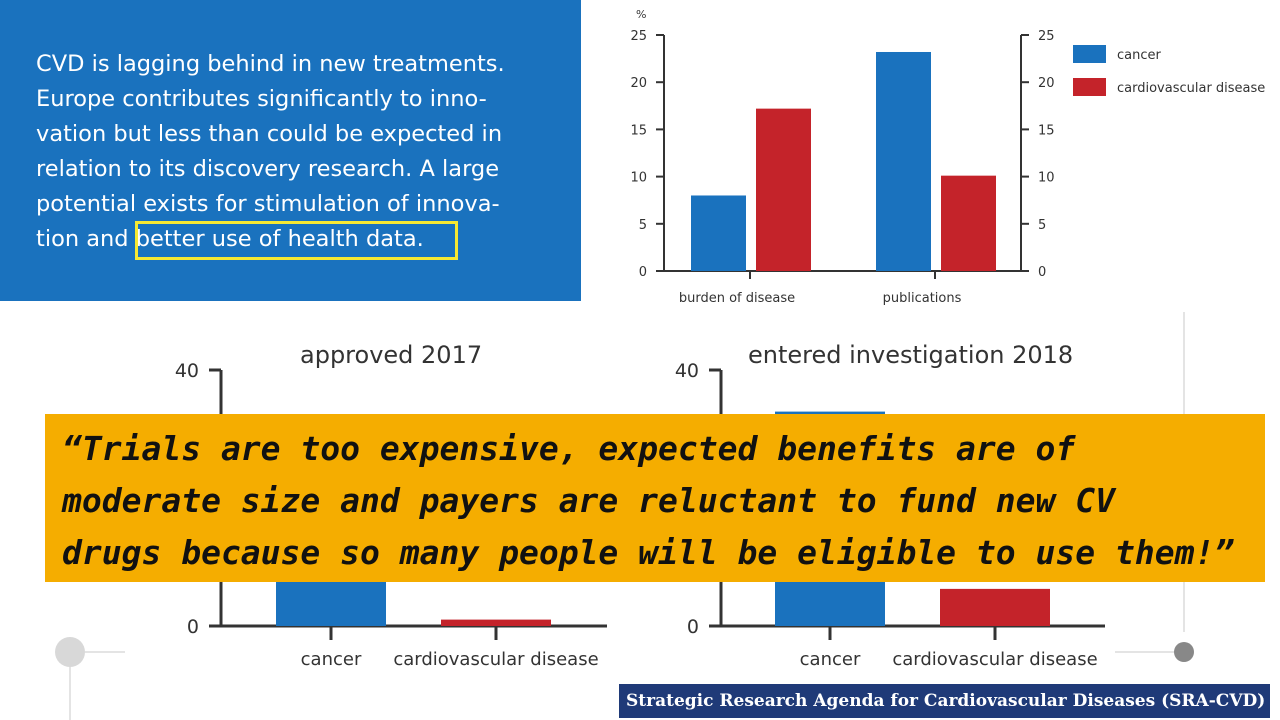 Image resolution: width=1280 pixels, height=720 pixels. Describe the element at coordinates (638, 178) in the screenshot. I see `y-tick-label: 10` at that location.